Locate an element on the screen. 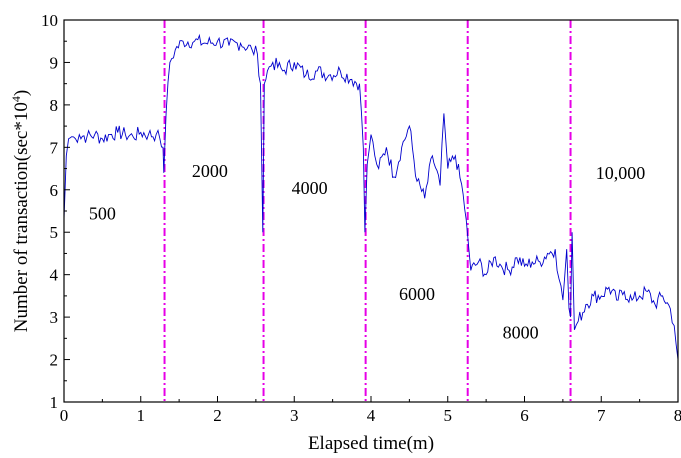 Image resolution: width=681 pixels, height=458 pixels. y-tick-label: 1 is located at coordinates (54, 402).